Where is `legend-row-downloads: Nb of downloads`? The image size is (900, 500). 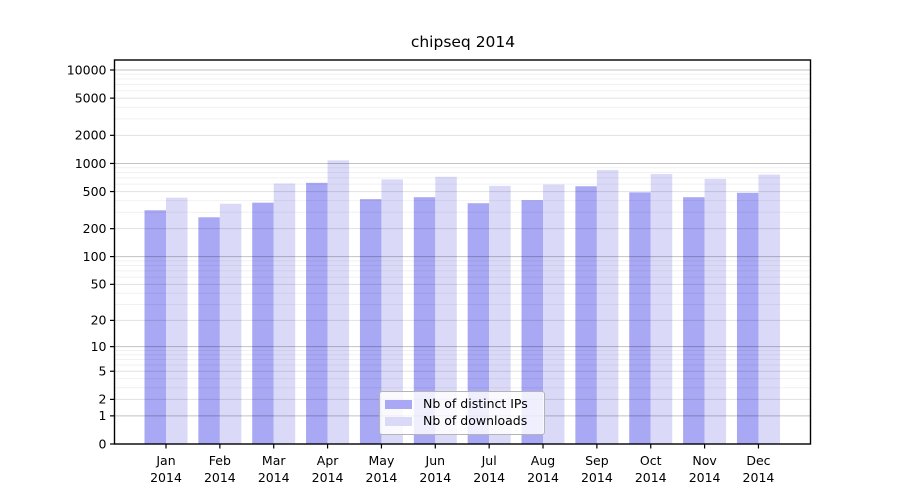
legend-row-downloads: Nb of downloads is located at coordinates (461, 421).